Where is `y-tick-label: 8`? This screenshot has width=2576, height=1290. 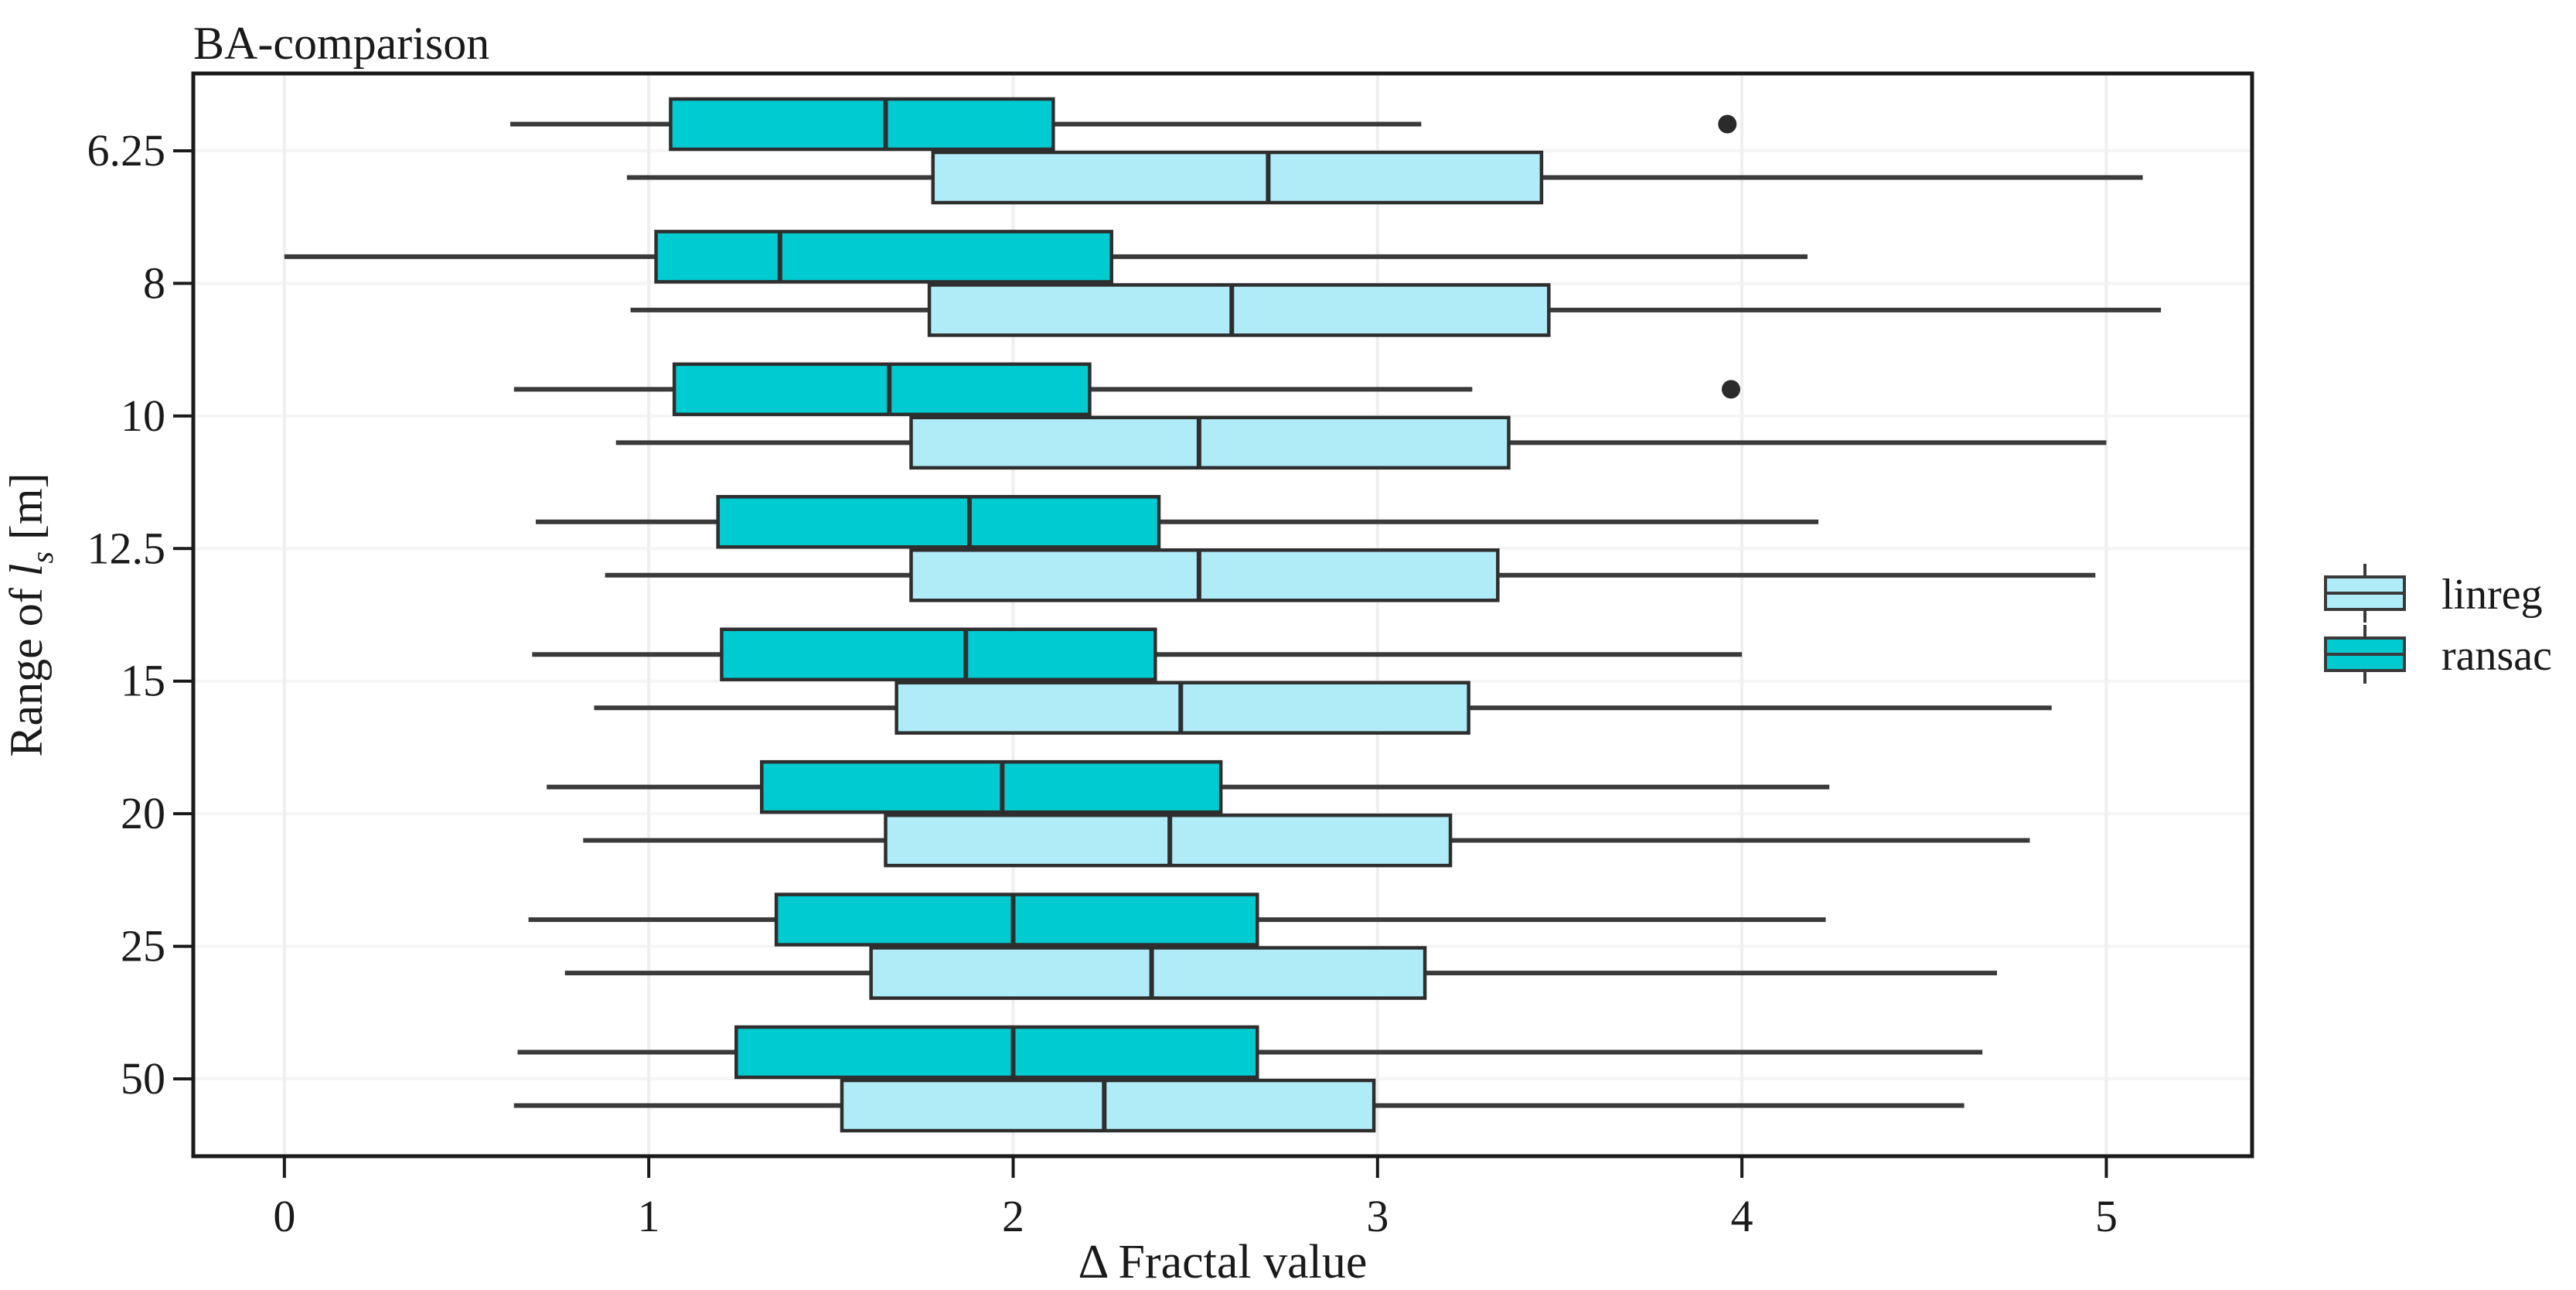 y-tick-label: 8 is located at coordinates (154, 283).